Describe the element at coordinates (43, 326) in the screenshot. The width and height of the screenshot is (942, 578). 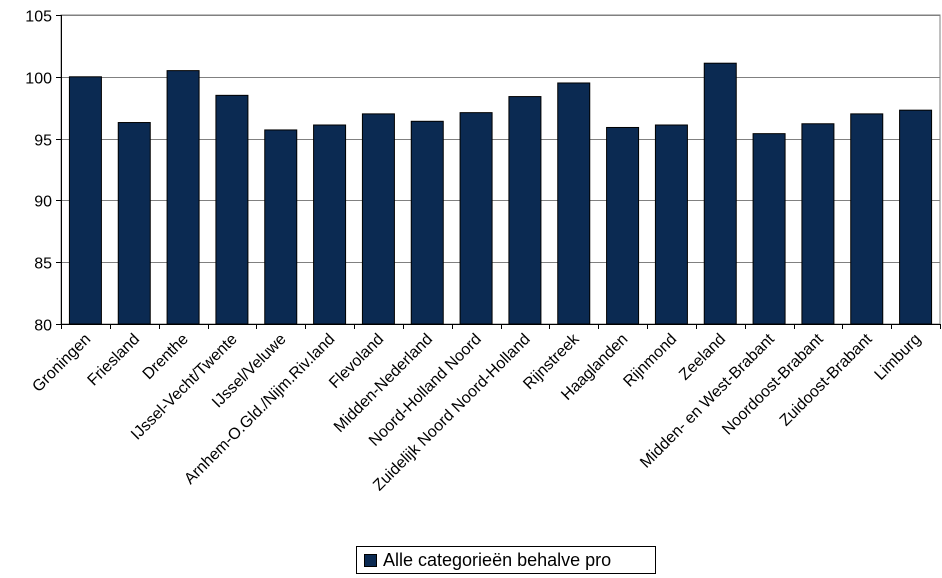
I see `y-tick-label: 80` at that location.